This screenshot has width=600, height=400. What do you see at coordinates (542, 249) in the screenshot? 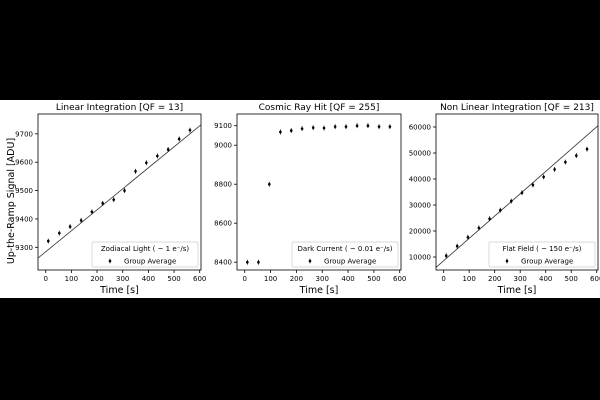
I see `legend-title: Flat Field ( ~ 150 e⁻/s)` at bounding box center [542, 249].